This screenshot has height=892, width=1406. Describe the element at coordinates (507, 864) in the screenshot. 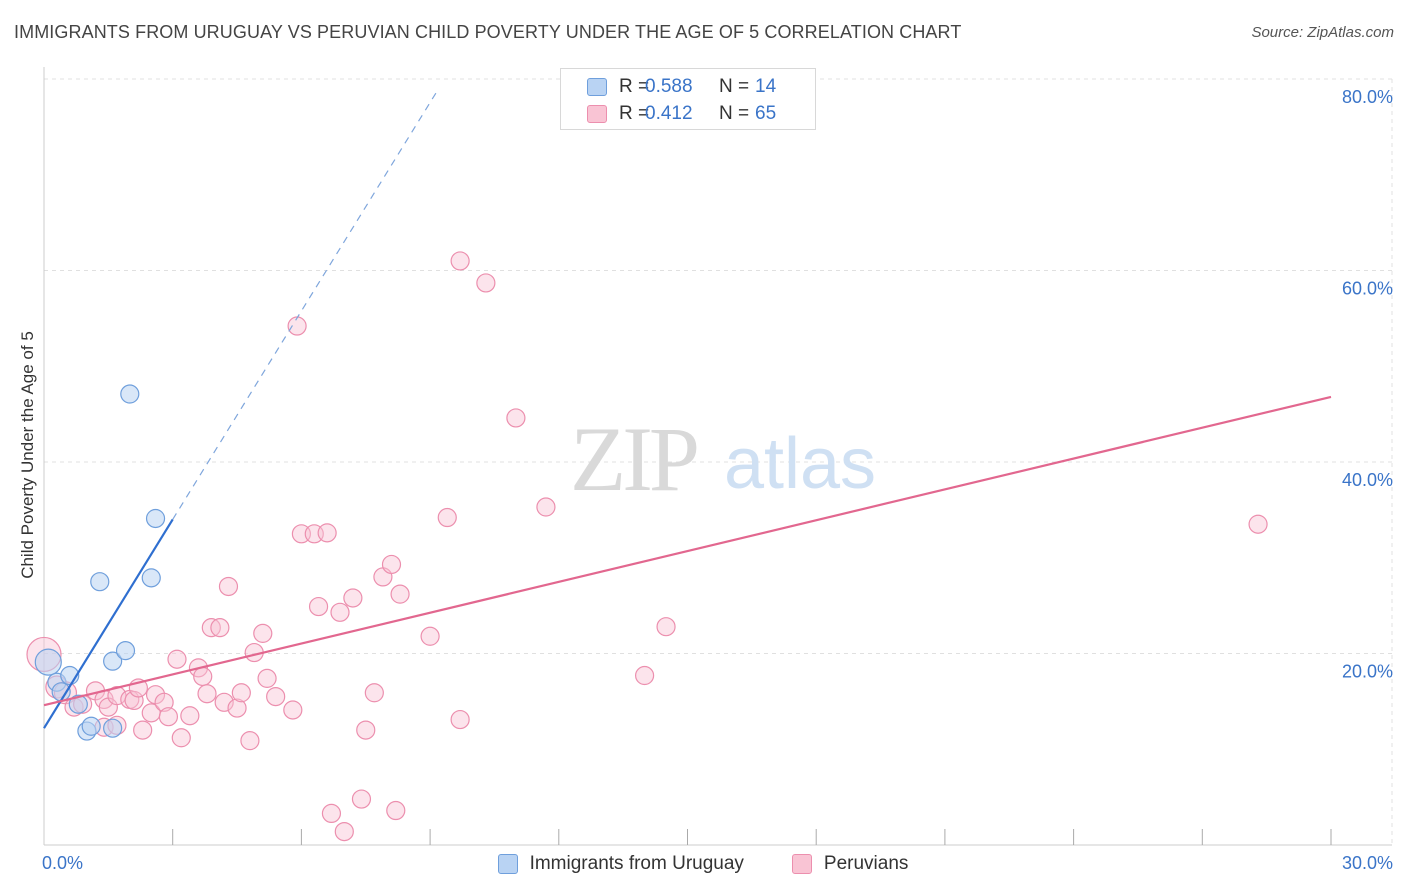

I see `uruguay-legend-swatch` at that location.